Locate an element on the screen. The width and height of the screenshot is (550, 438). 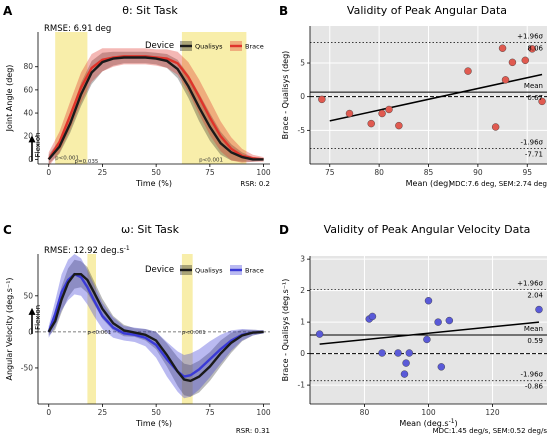
pa-y-tick-label: 0 is located at coordinates (30, 159).